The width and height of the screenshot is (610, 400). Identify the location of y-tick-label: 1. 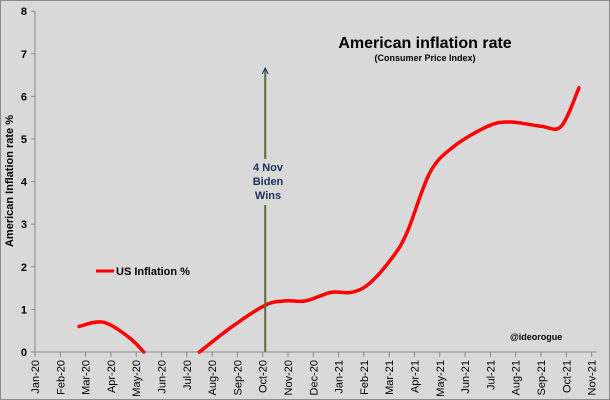
(24, 310).